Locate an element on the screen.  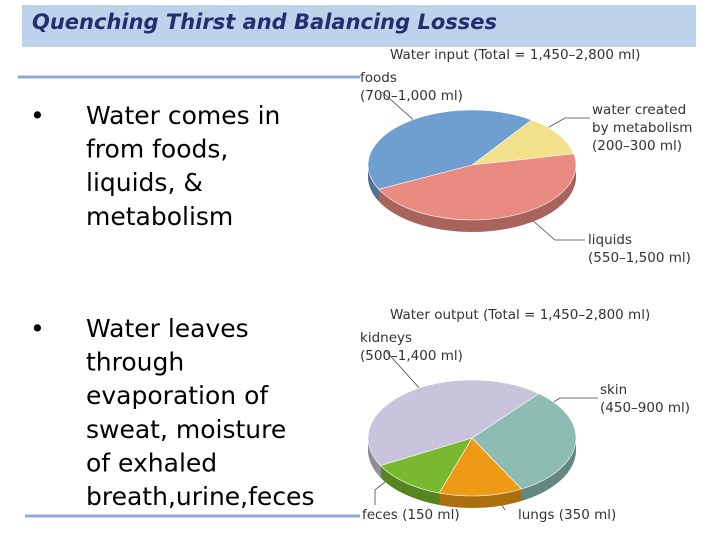
bullet-text: sweat, moisture is located at coordinates (186, 429).